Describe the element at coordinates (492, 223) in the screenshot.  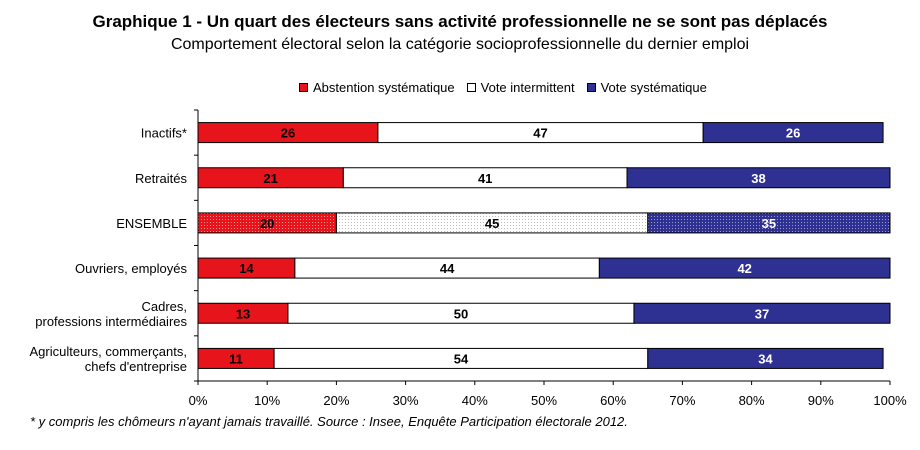
I see `data-label-intermittent-2: 45` at that location.